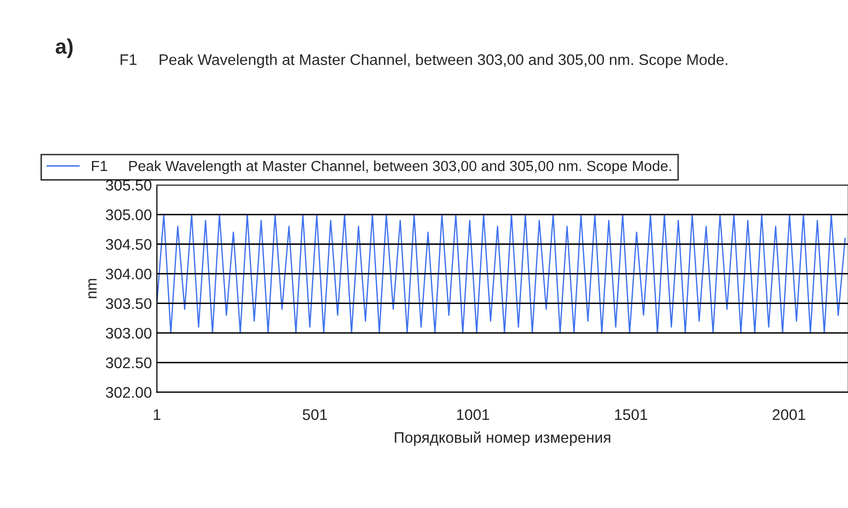 The width and height of the screenshot is (848, 508). What do you see at coordinates (789, 414) in the screenshot?
I see `x-tick-label: 2001` at bounding box center [789, 414].